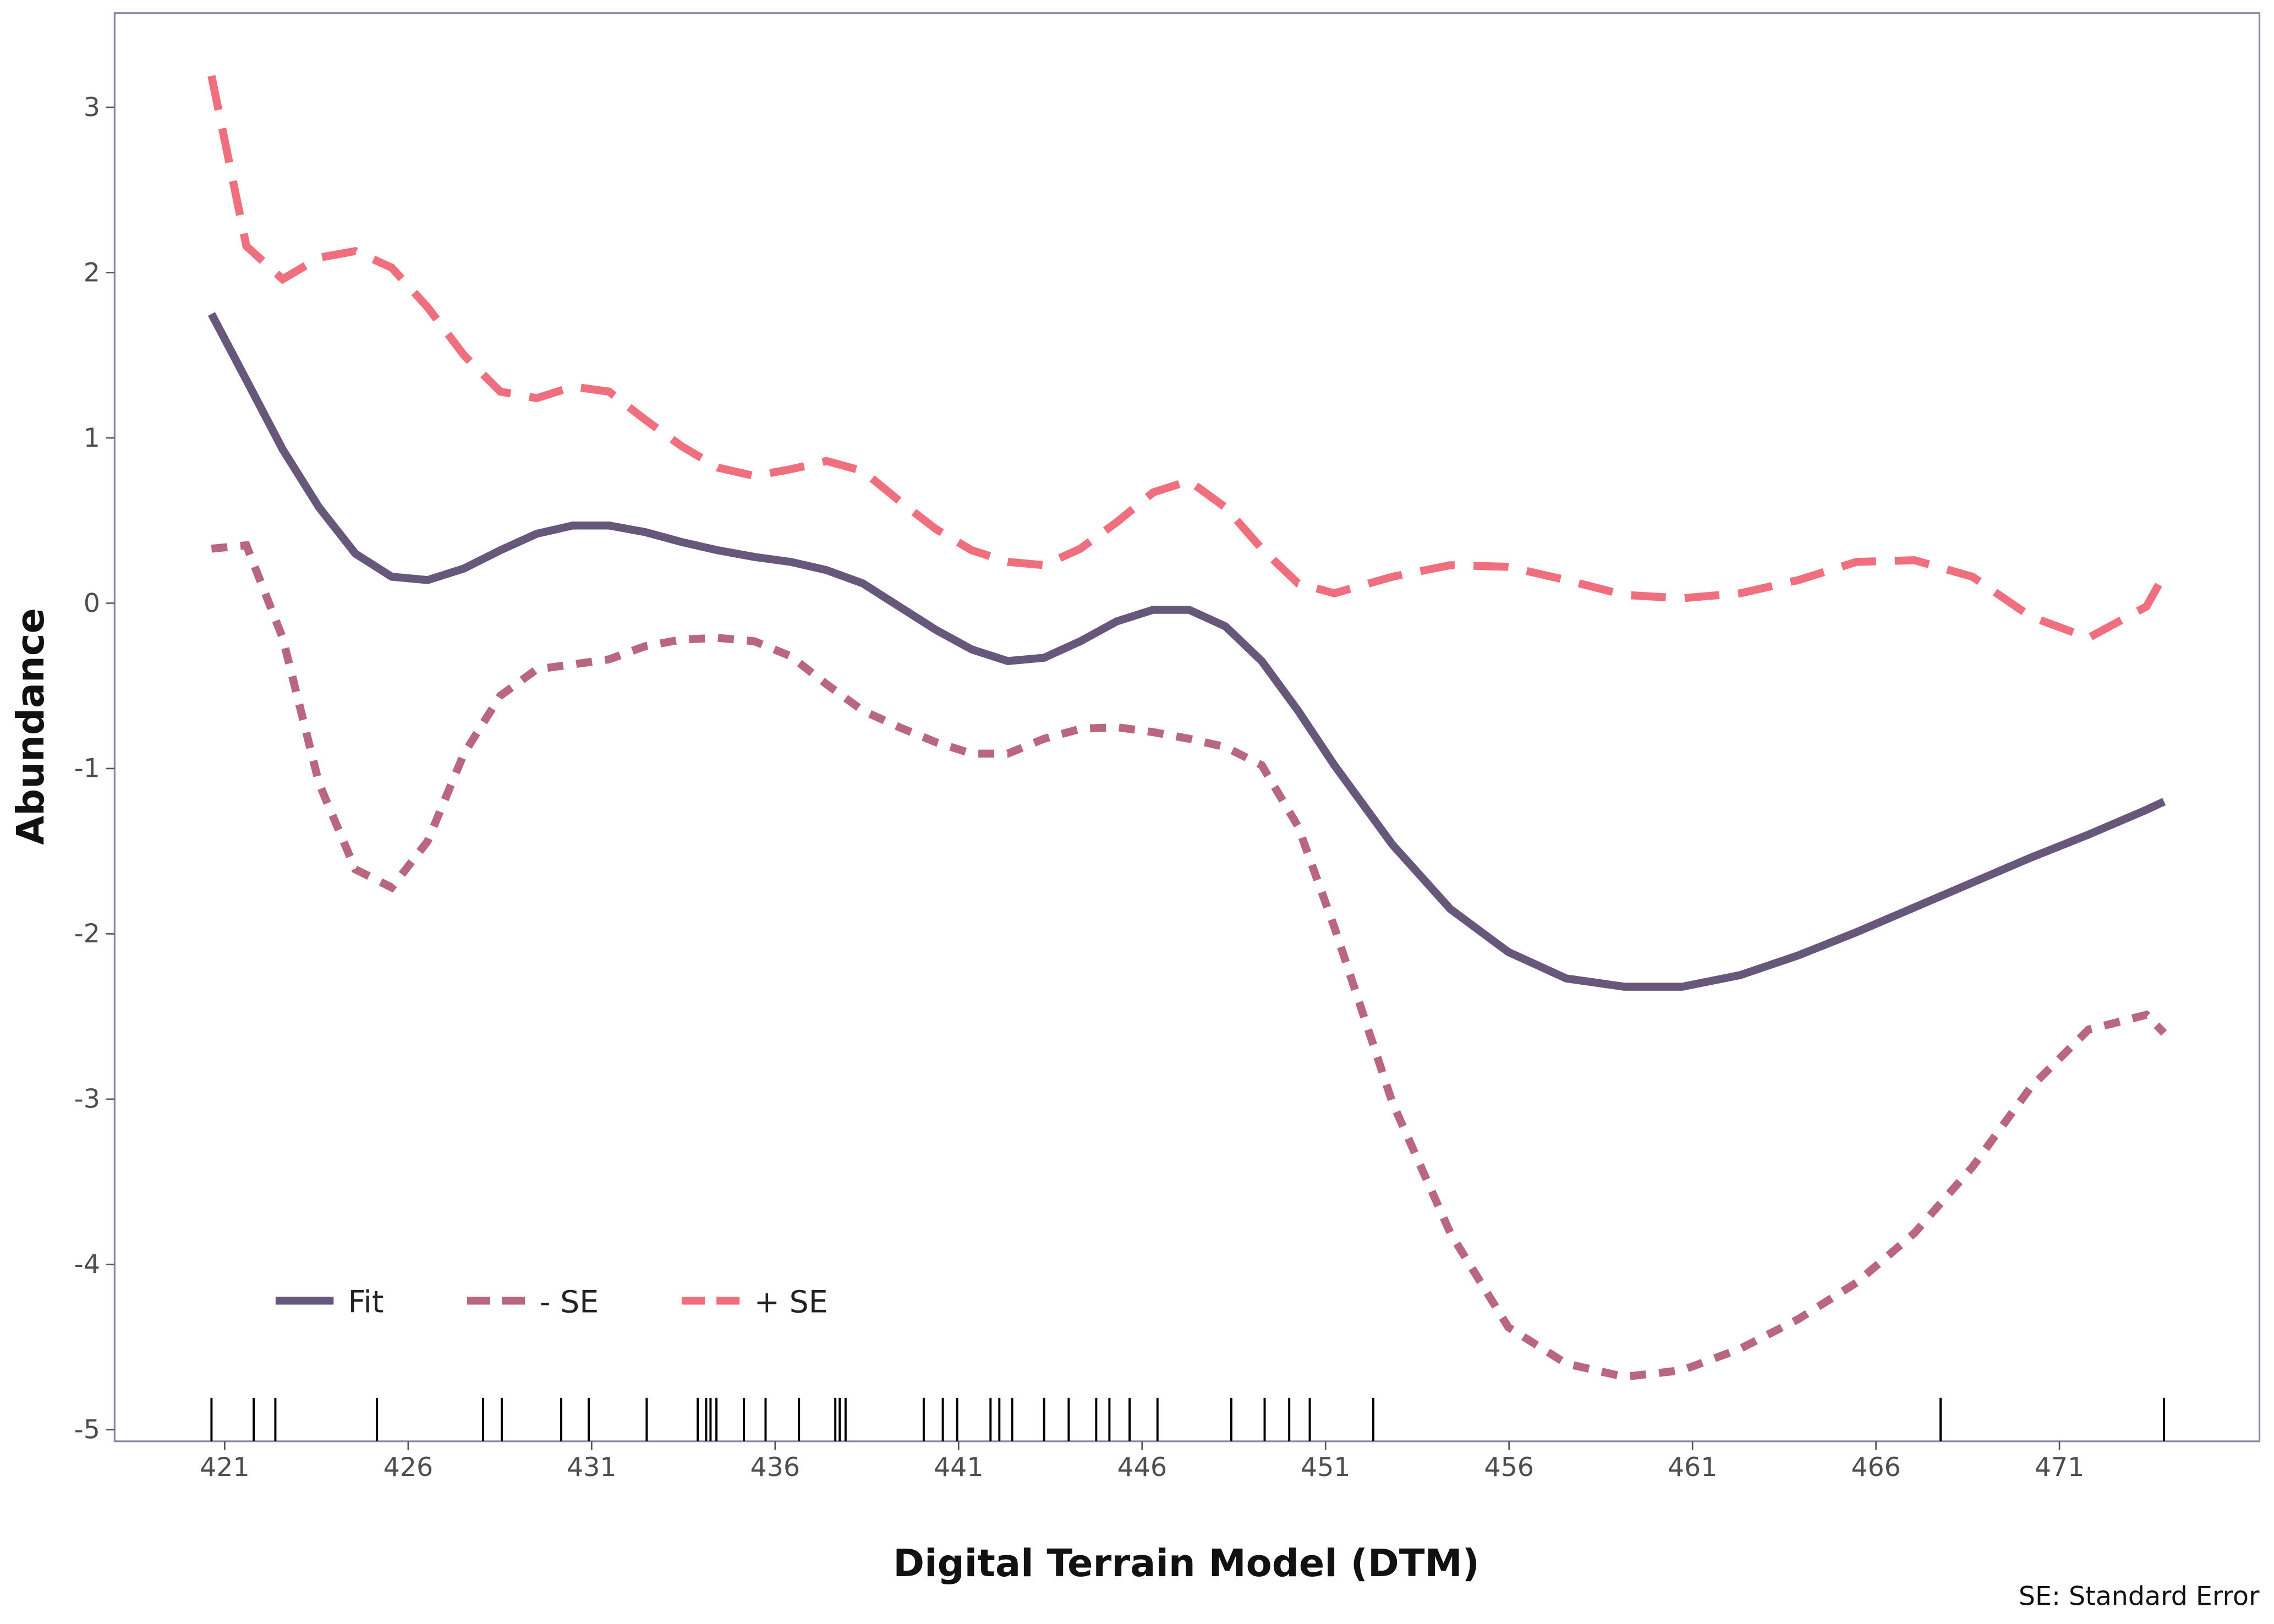 The height and width of the screenshot is (1624, 2274). What do you see at coordinates (1186, 1563) in the screenshot?
I see `x-axis-title: Digital Terrain Model (DTM)` at bounding box center [1186, 1563].